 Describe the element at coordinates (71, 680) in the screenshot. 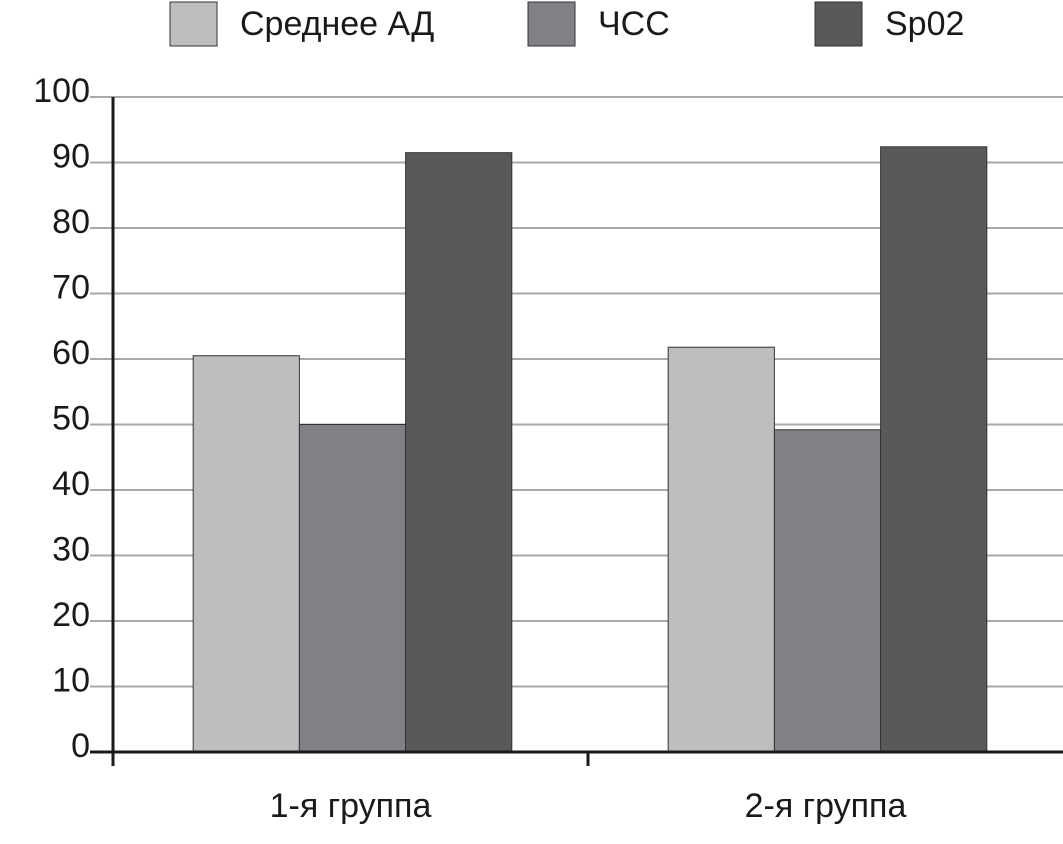

I see `y-tick-label: 10` at that location.